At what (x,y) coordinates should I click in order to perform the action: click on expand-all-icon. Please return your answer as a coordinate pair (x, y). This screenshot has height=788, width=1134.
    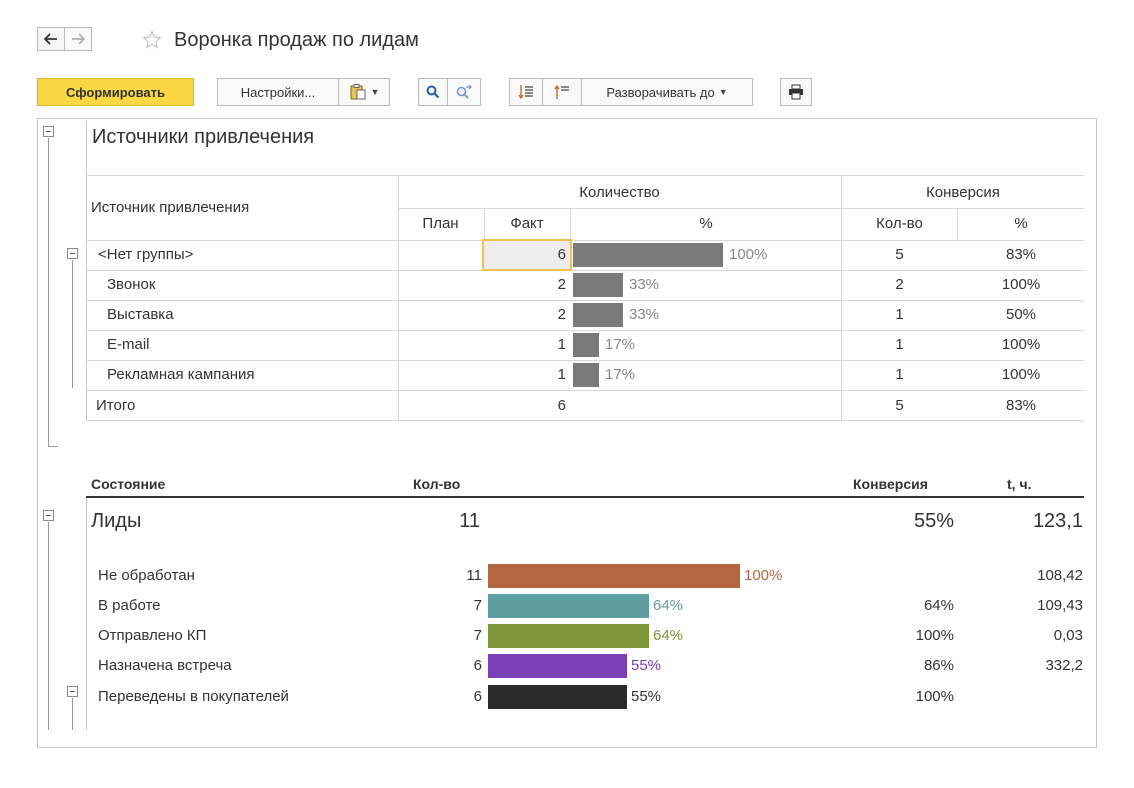
    Looking at the image, I should click on (525, 92).